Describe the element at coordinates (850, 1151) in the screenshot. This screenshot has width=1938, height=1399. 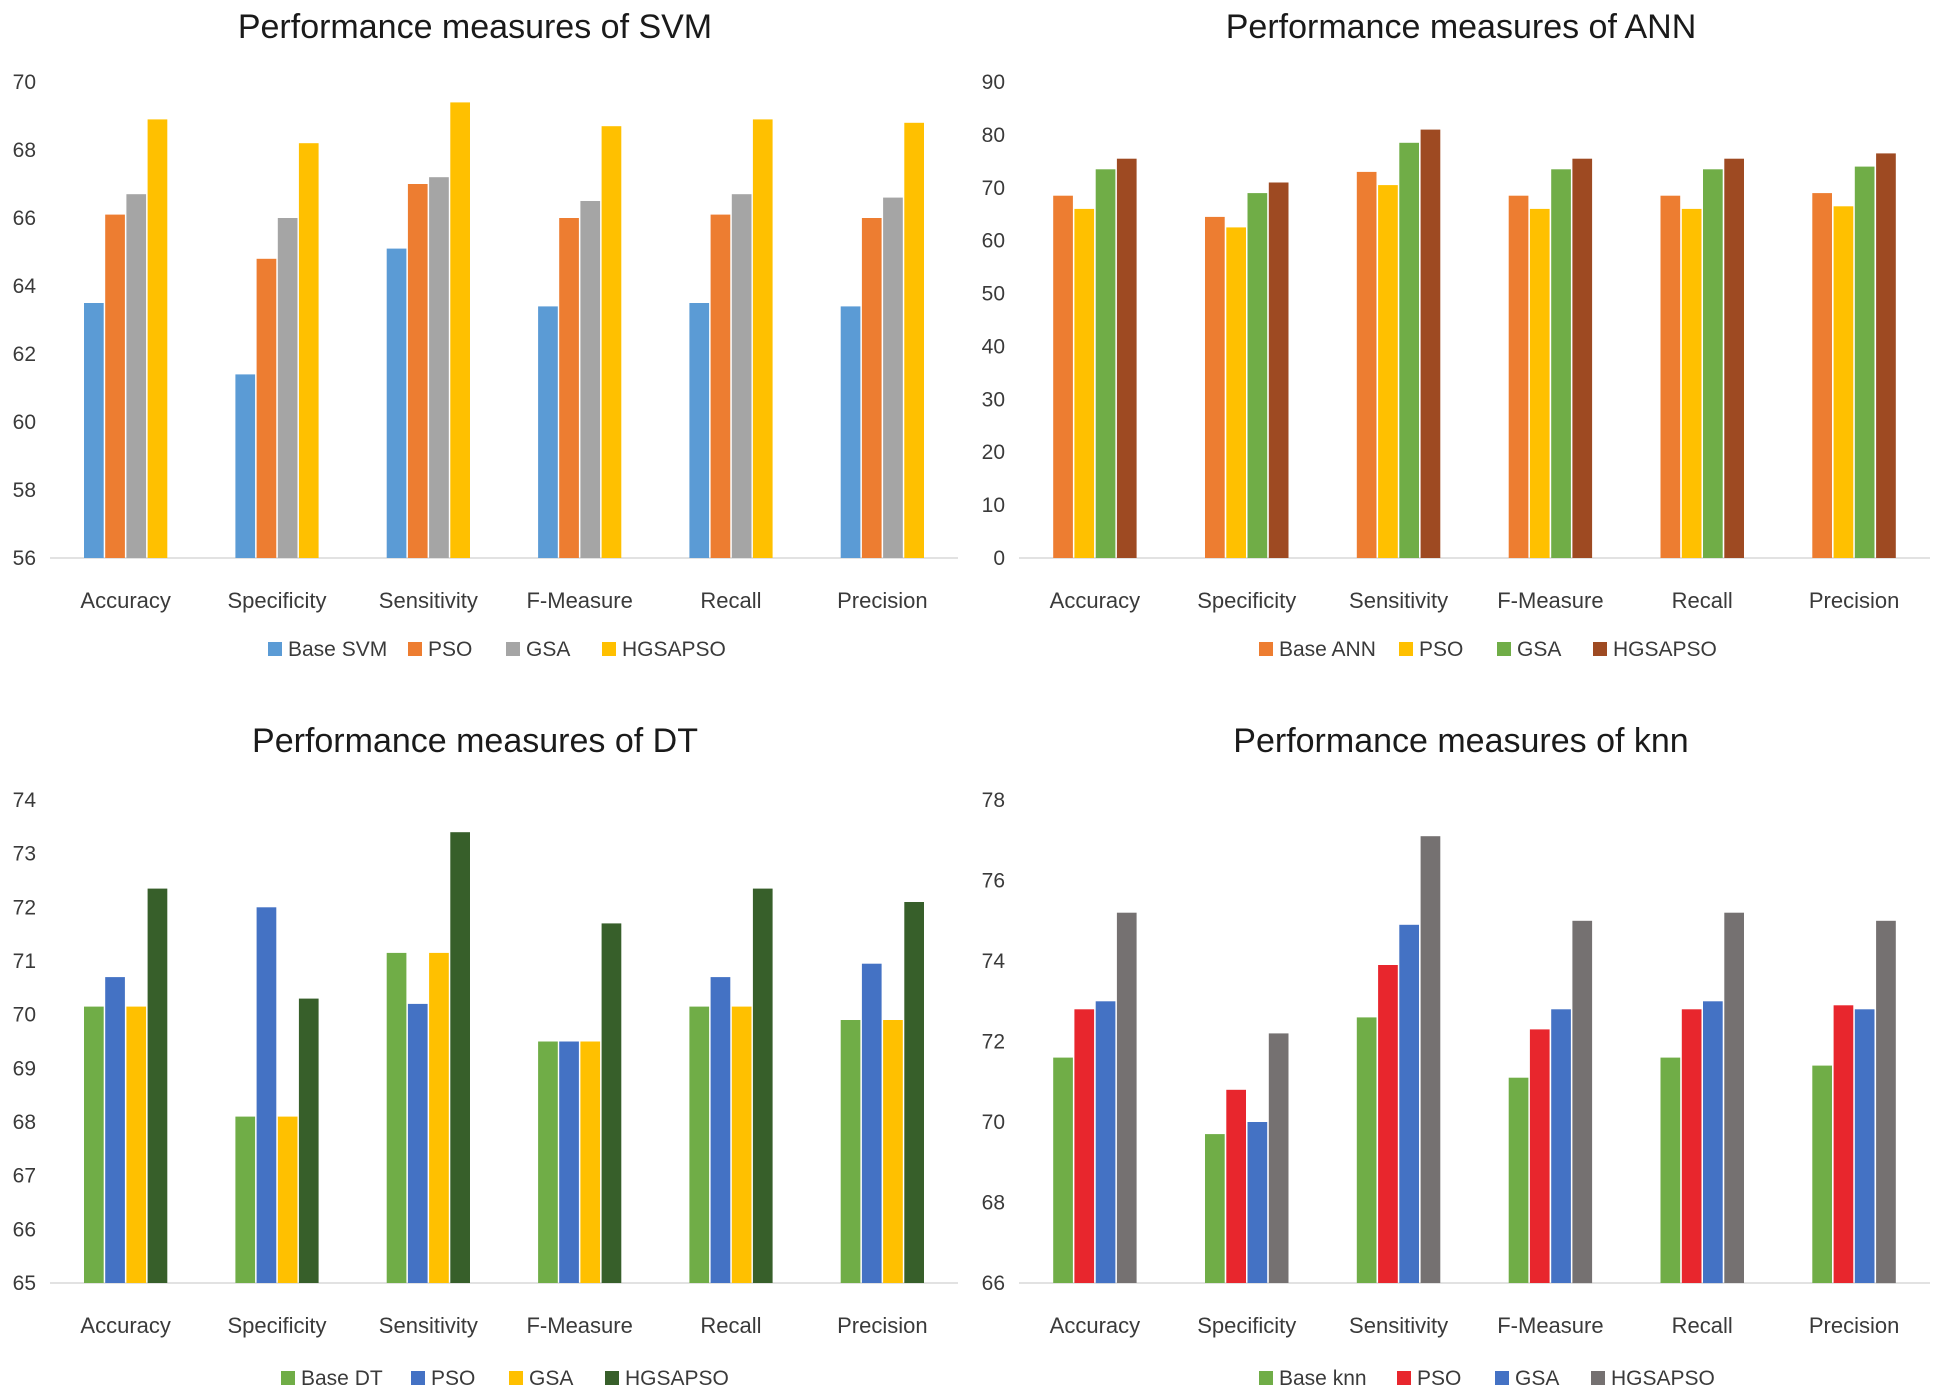
I see `dt-bar-base-dt-precision` at that location.